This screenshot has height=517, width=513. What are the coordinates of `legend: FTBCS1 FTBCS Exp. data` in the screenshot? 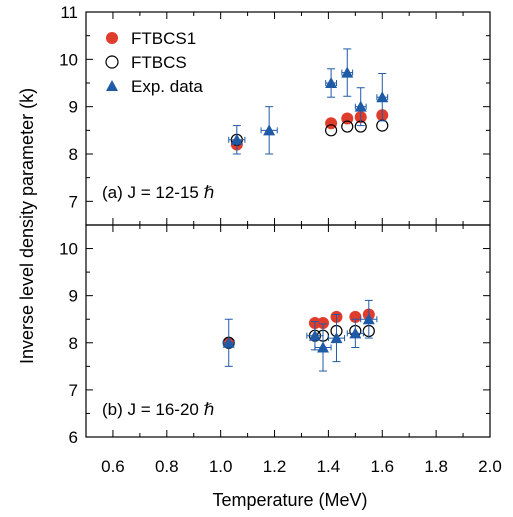 It's located at (154, 62).